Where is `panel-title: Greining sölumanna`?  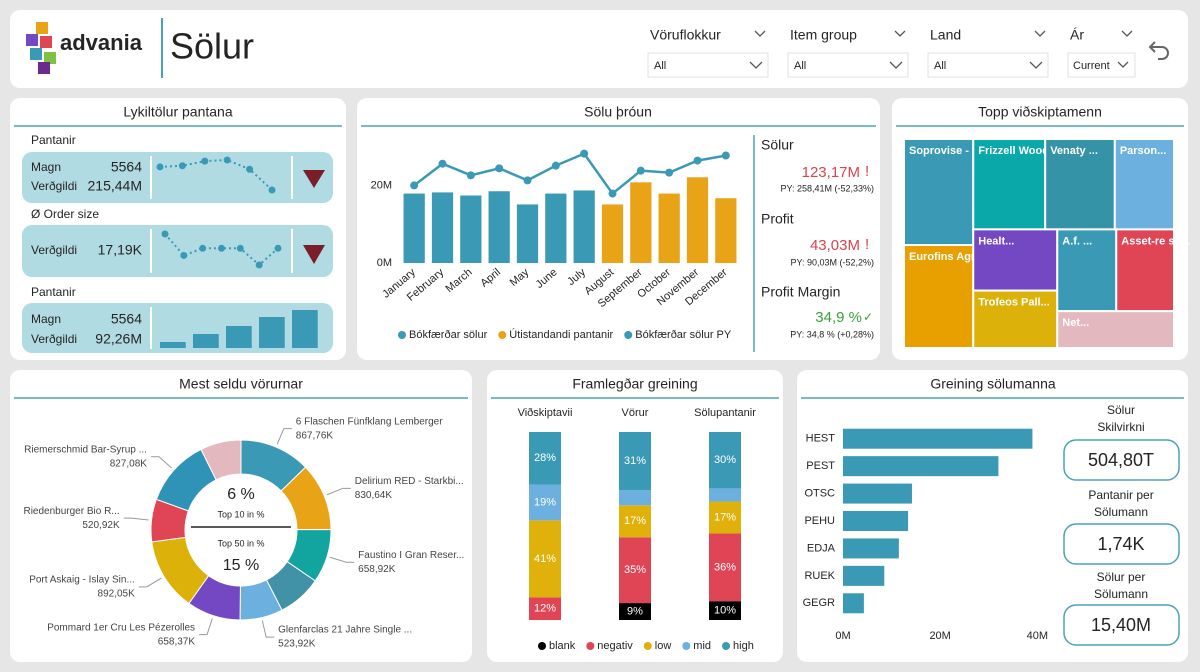
panel-title: Greining sölumanna is located at coordinates (993, 384).